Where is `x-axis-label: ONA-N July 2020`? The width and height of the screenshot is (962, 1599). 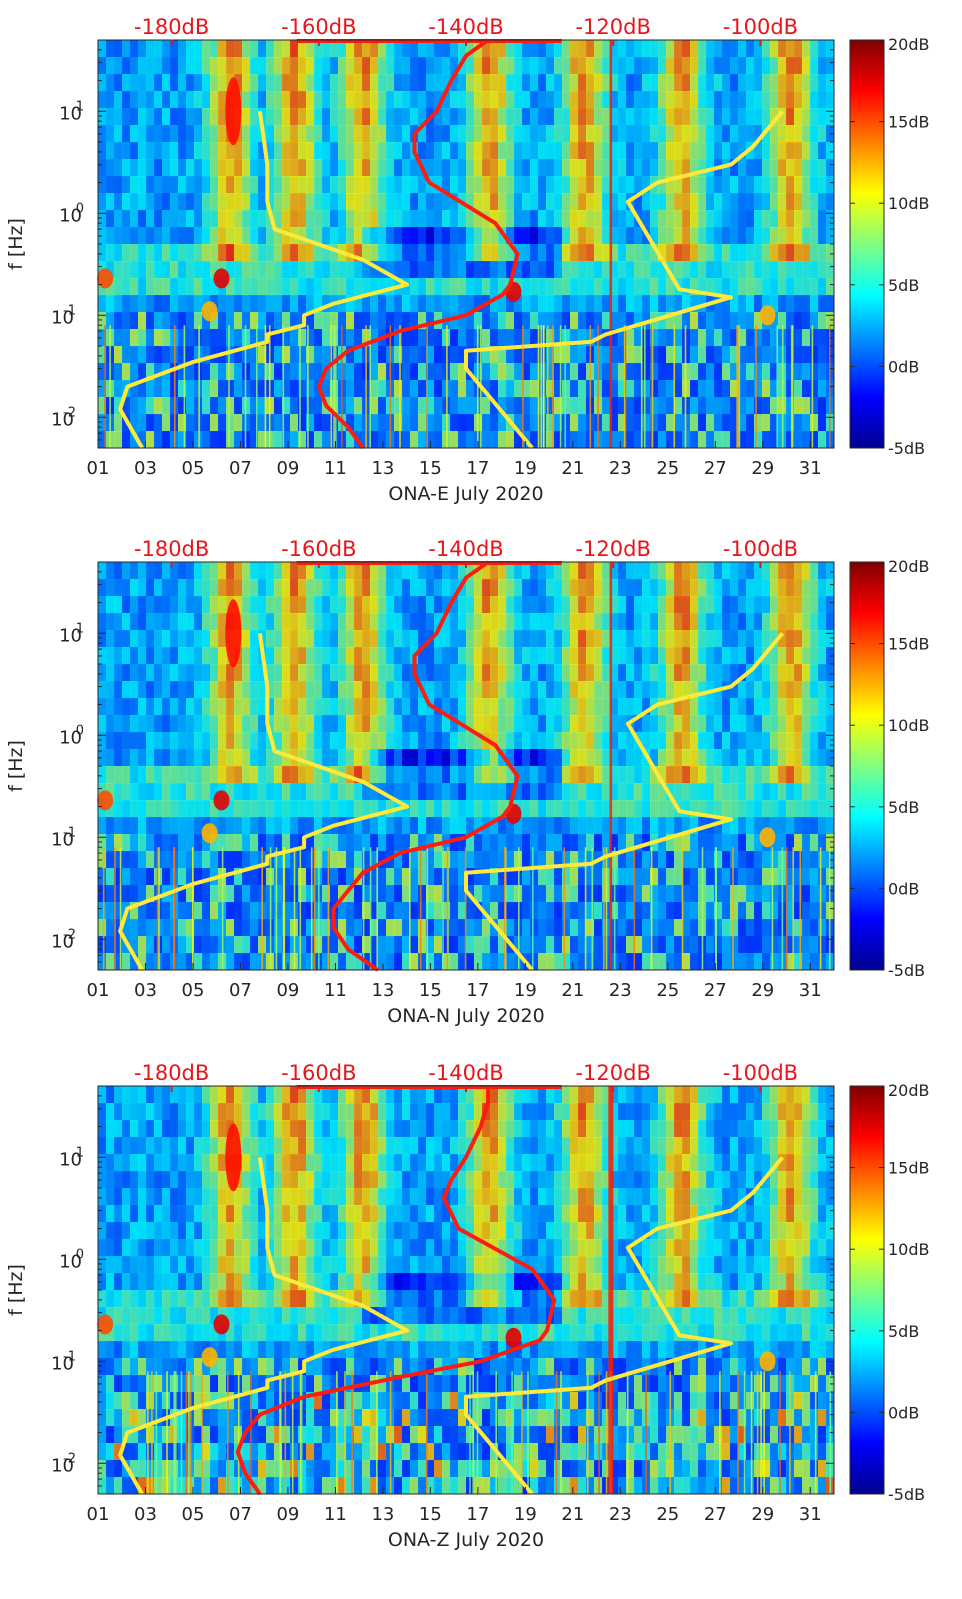
x-axis-label: ONA-N July 2020 is located at coordinates (465, 1016).